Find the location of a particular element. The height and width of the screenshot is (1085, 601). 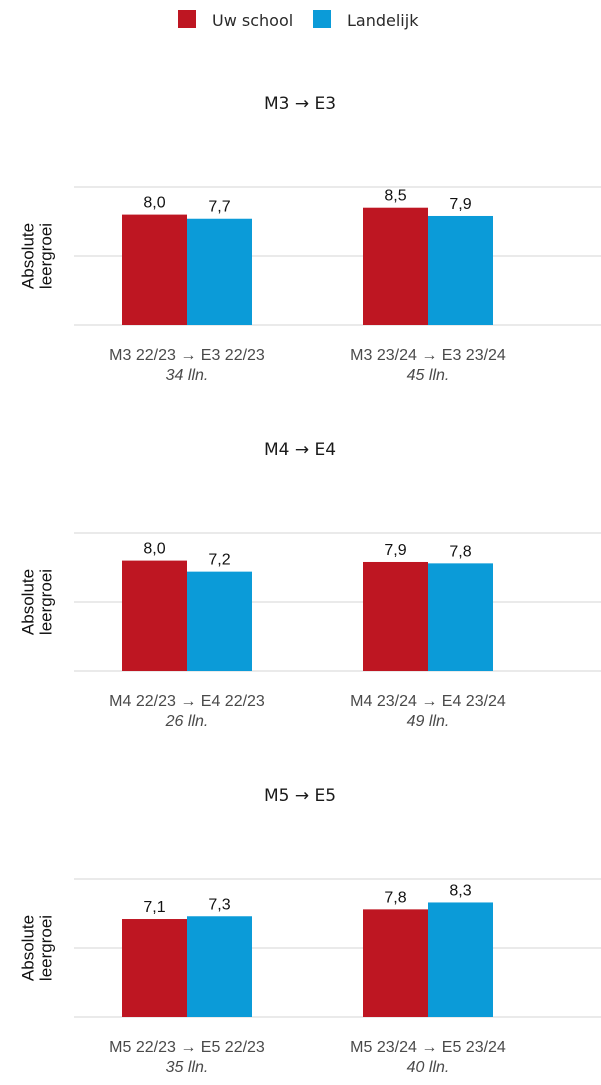

legend: Uw school Landelijk is located at coordinates (298, 20).